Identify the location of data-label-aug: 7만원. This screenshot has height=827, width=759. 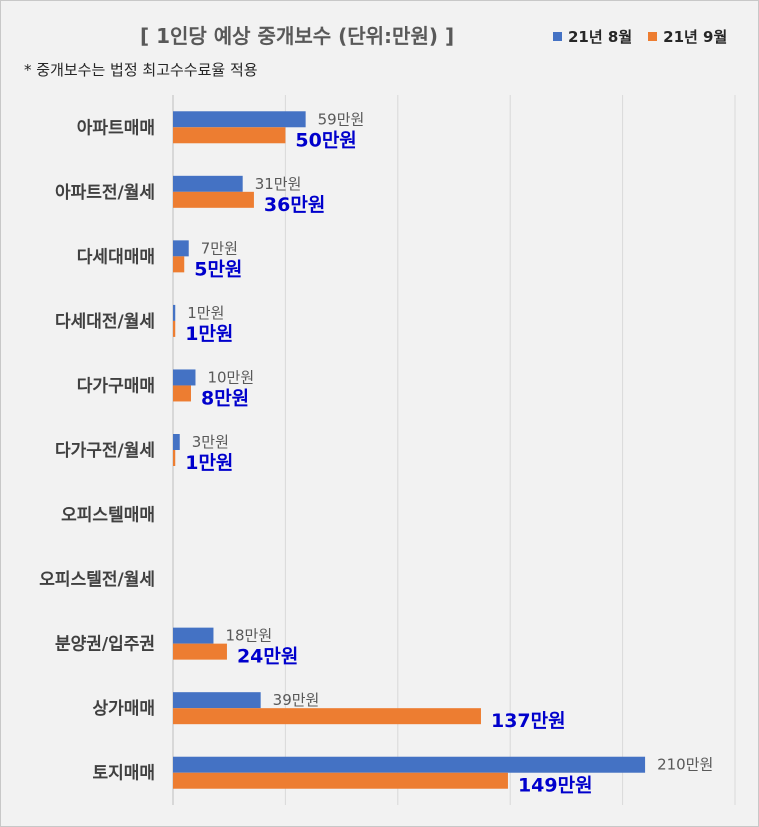
(219, 248).